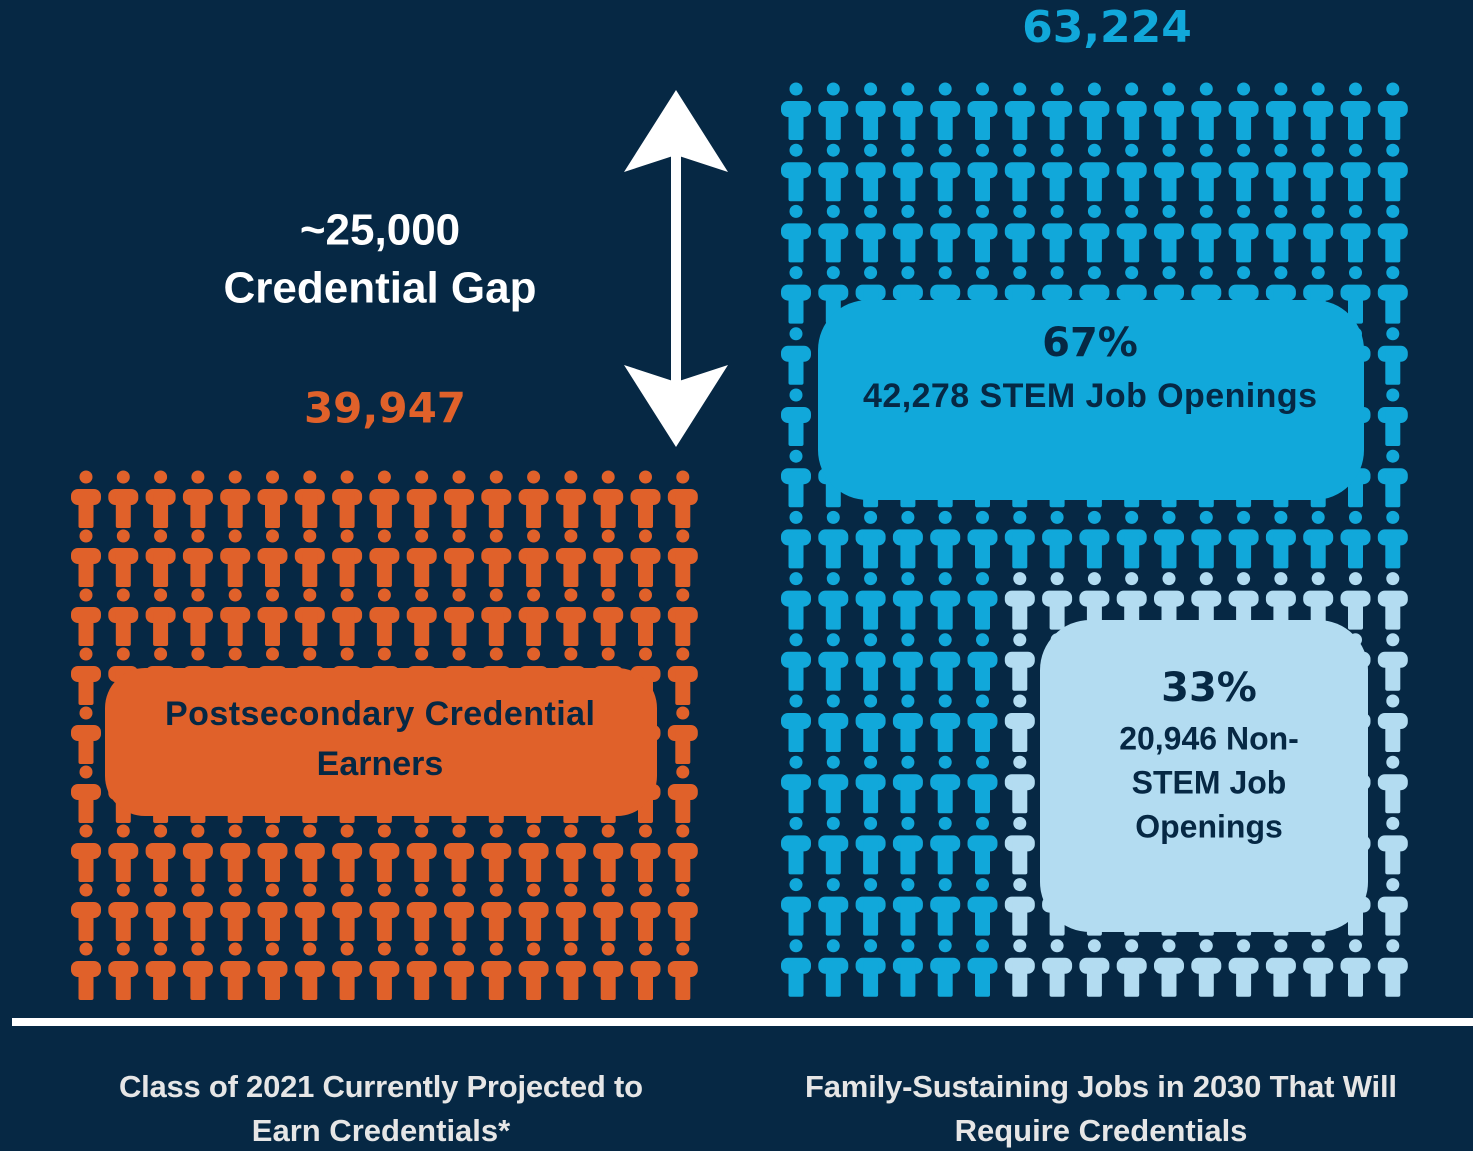  Describe the element at coordinates (385, 408) in the screenshot. I see `left-total: 39,947` at that location.